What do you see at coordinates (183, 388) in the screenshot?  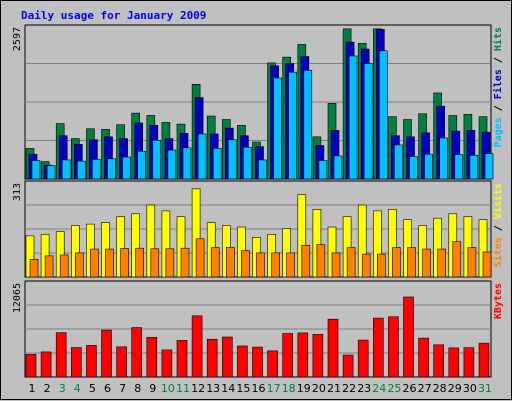 I see `x-tick-label-day-11: 11` at bounding box center [183, 388].